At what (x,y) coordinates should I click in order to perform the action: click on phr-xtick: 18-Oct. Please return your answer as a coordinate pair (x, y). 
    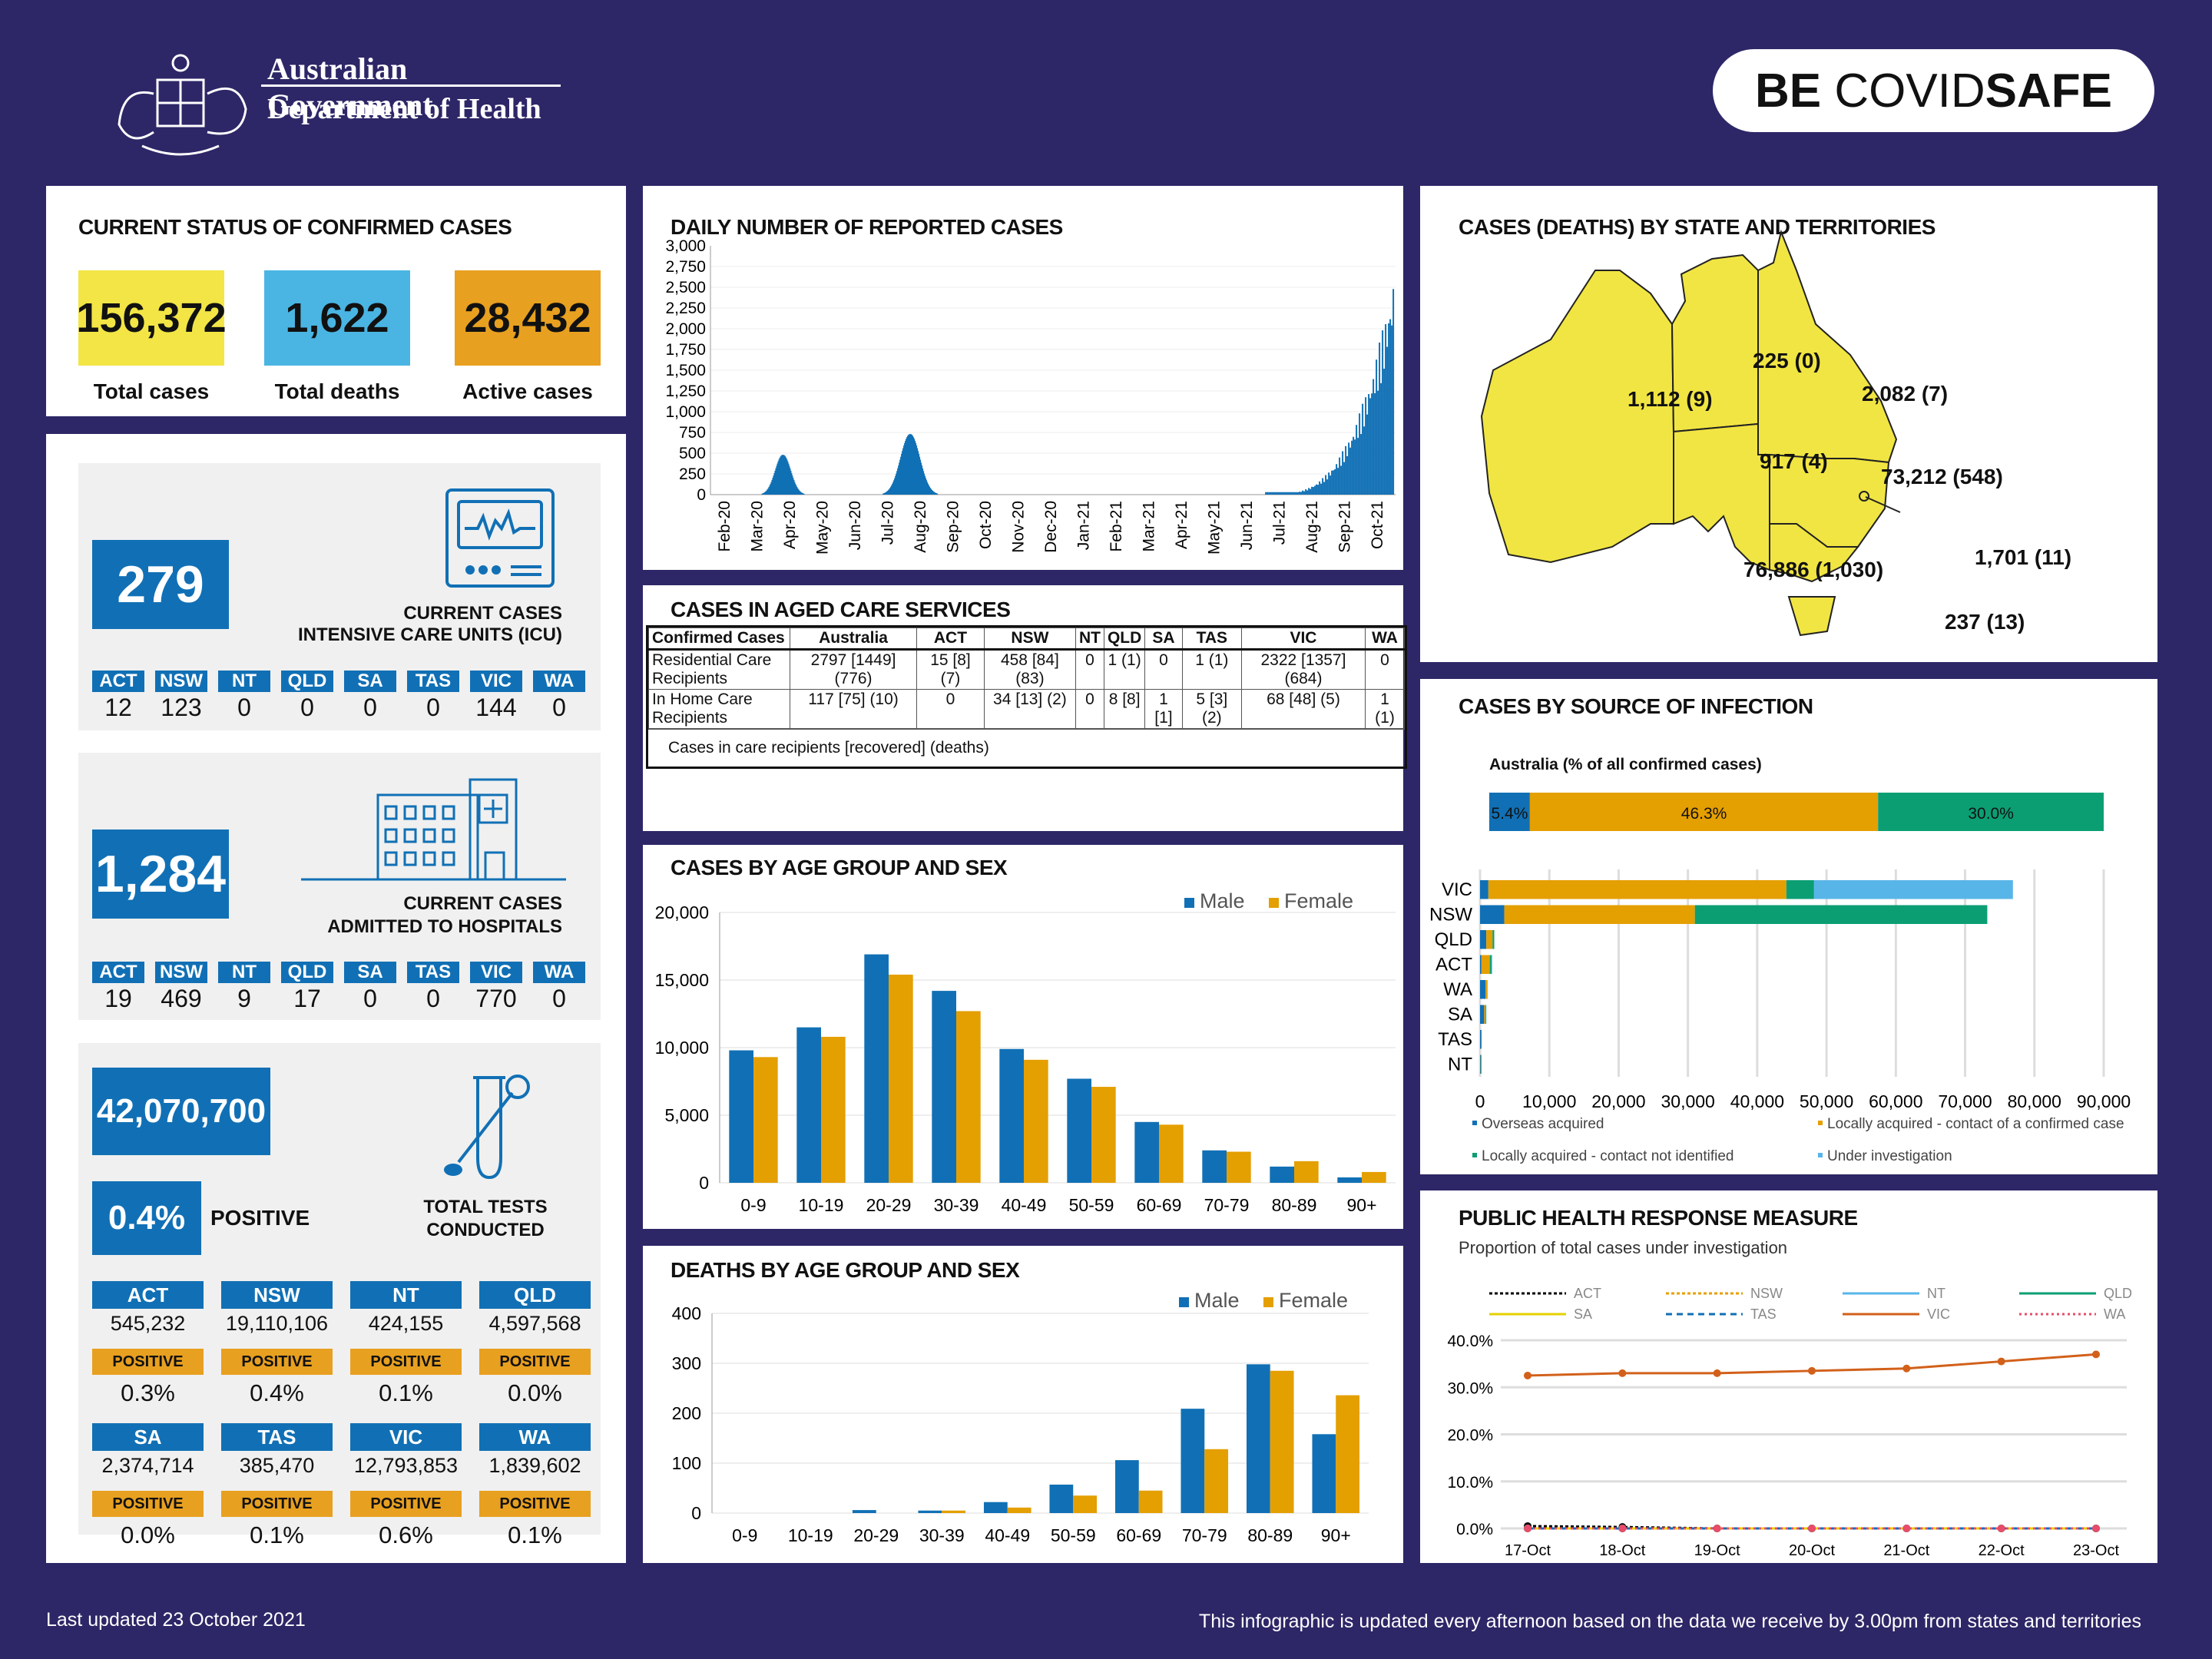
    Looking at the image, I should click on (1622, 1551).